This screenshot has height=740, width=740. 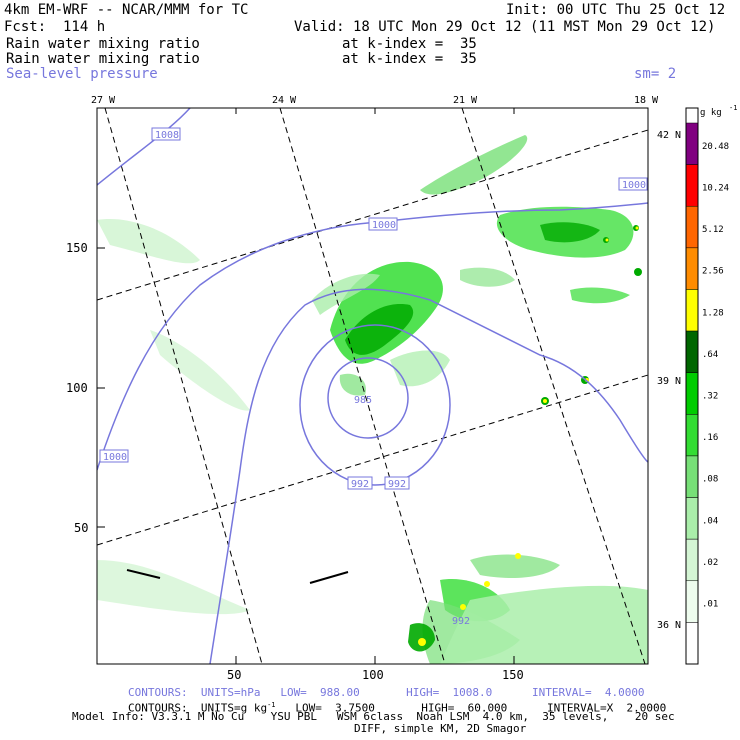 What do you see at coordinates (198, 708) in the screenshot?
I see `rain-contour-units: CONTOURS: UNITS=g kg` at bounding box center [198, 708].